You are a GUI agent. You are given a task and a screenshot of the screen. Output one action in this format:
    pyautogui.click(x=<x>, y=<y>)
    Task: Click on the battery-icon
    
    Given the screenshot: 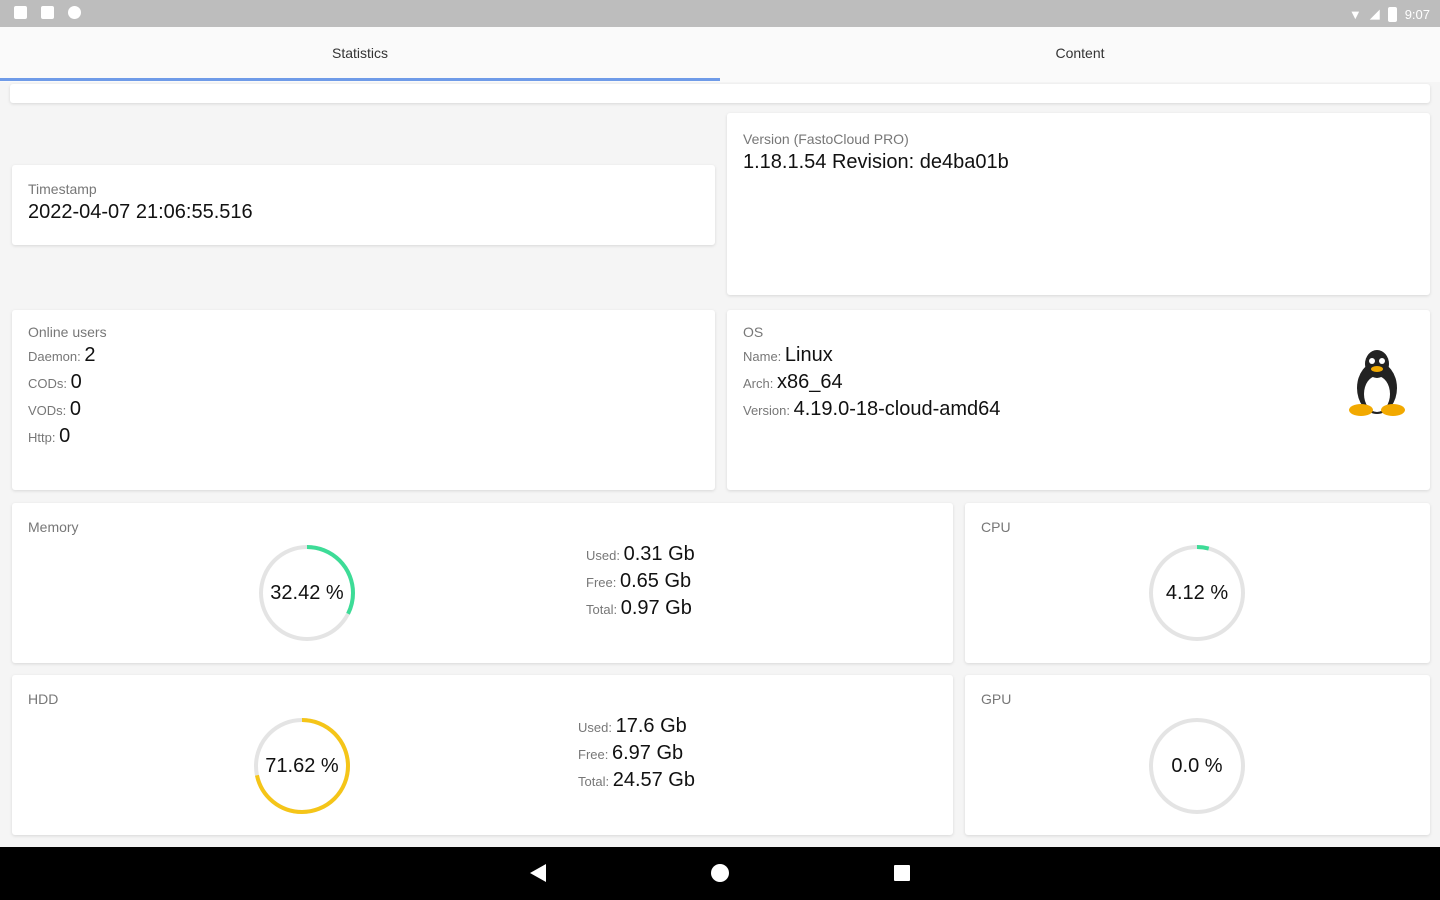 What is the action you would take?
    pyautogui.click(x=1392, y=14)
    